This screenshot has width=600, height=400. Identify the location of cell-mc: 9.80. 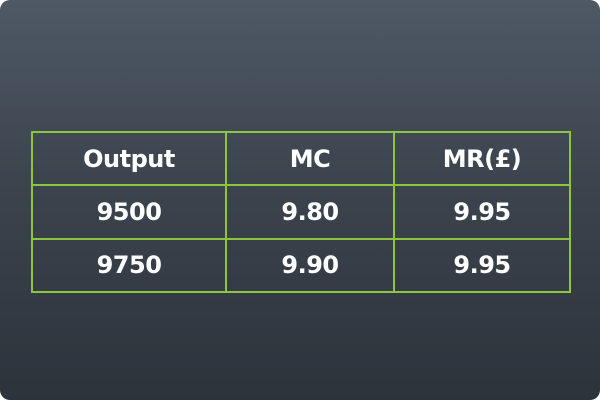
(310, 212).